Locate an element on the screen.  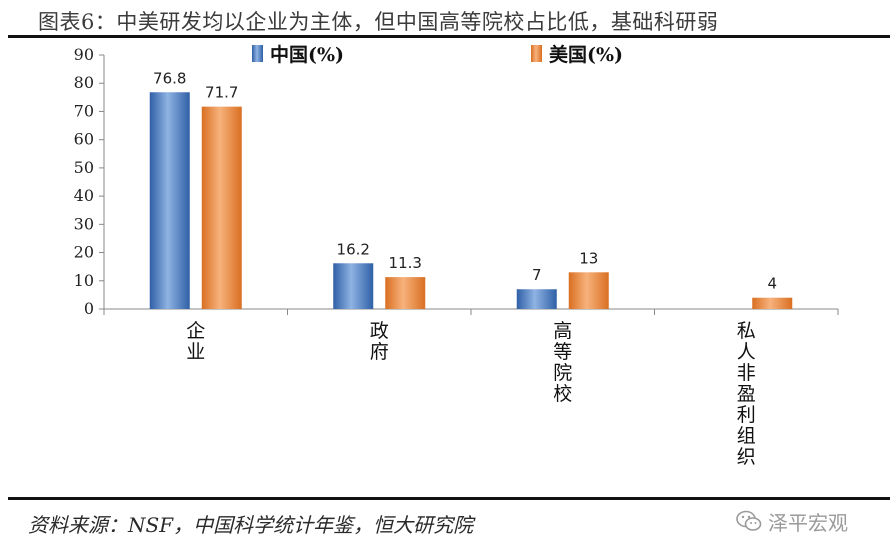
legend-label-china: 中国(%) is located at coordinates (307, 54).